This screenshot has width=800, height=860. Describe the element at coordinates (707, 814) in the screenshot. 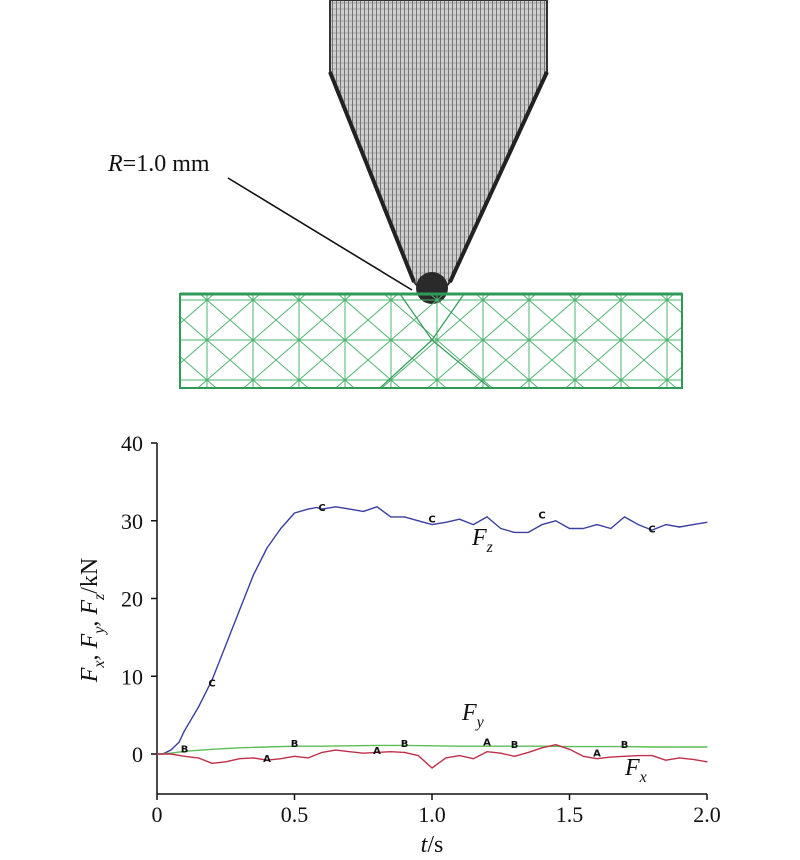

I see `x-tick-label: 2.0` at that location.